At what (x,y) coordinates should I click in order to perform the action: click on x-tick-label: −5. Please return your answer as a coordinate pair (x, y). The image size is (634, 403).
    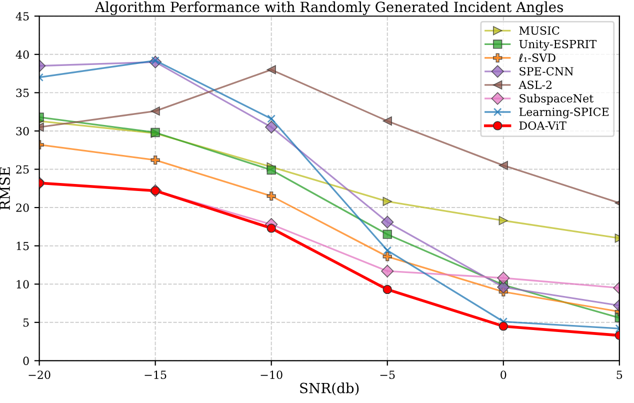
    Looking at the image, I should click on (387, 375).